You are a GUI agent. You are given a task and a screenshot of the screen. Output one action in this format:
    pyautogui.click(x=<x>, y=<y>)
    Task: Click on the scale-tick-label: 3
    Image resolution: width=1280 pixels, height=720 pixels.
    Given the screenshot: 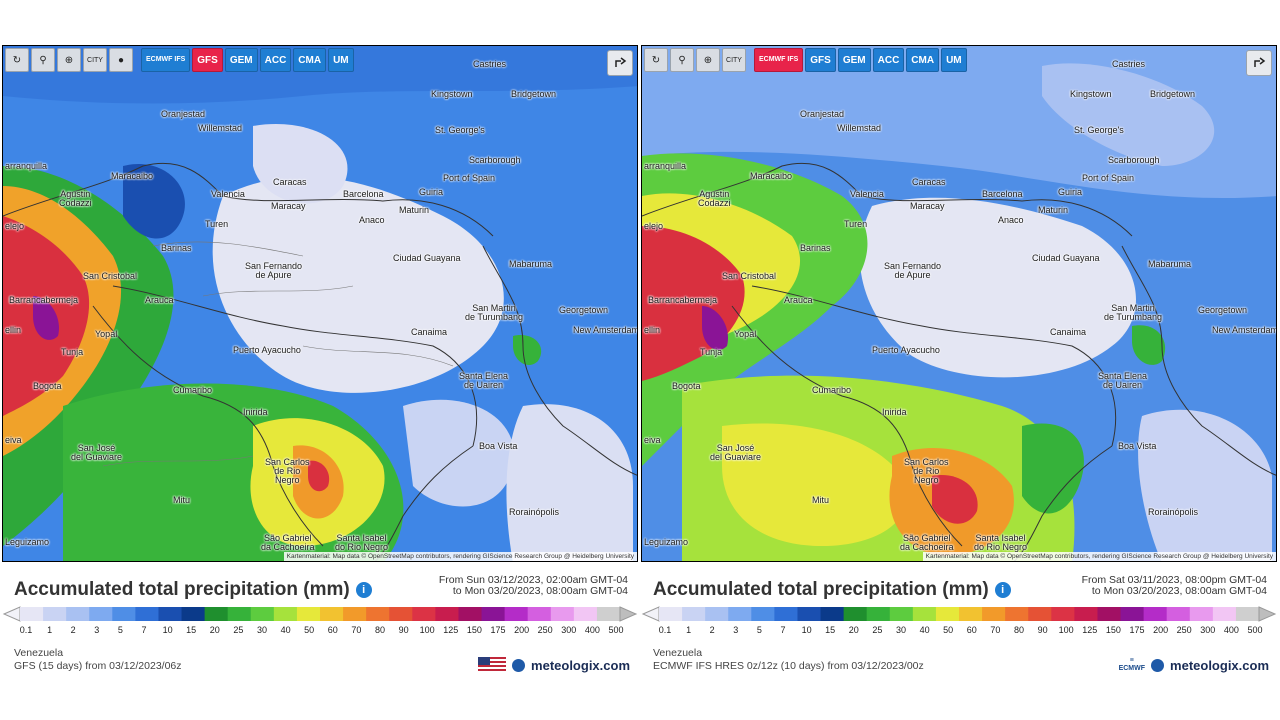 What is the action you would take?
    pyautogui.click(x=97, y=630)
    